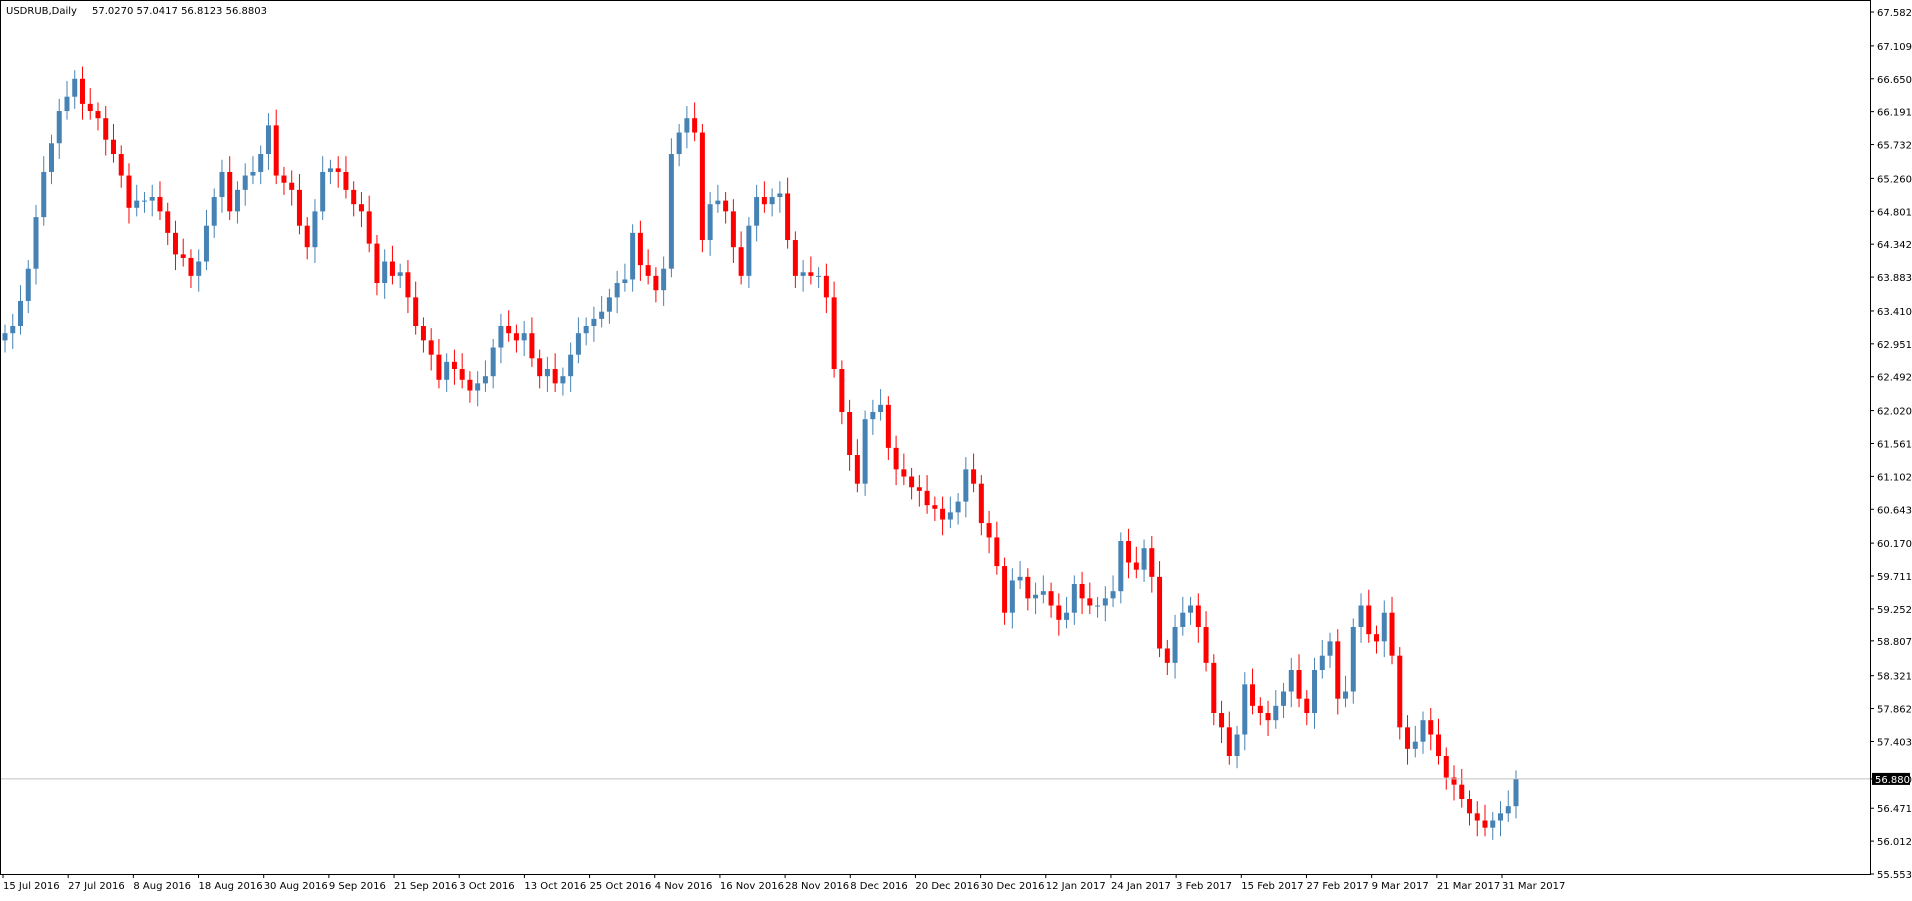  I want to click on y-tick-label: 58.3210, so click(1894, 677).